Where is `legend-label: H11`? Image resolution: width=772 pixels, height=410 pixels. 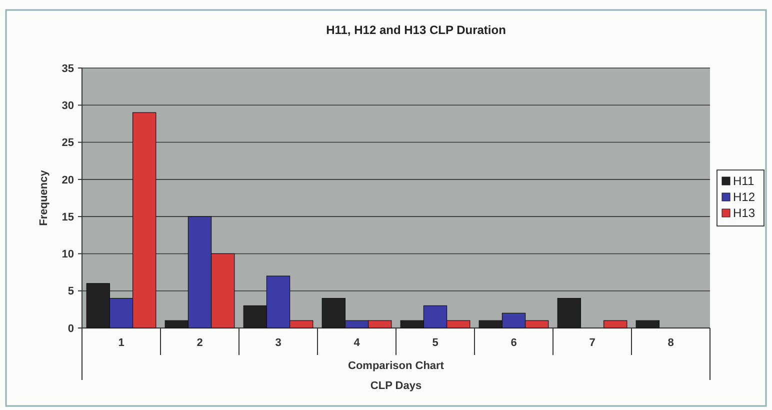 legend-label: H11 is located at coordinates (743, 181).